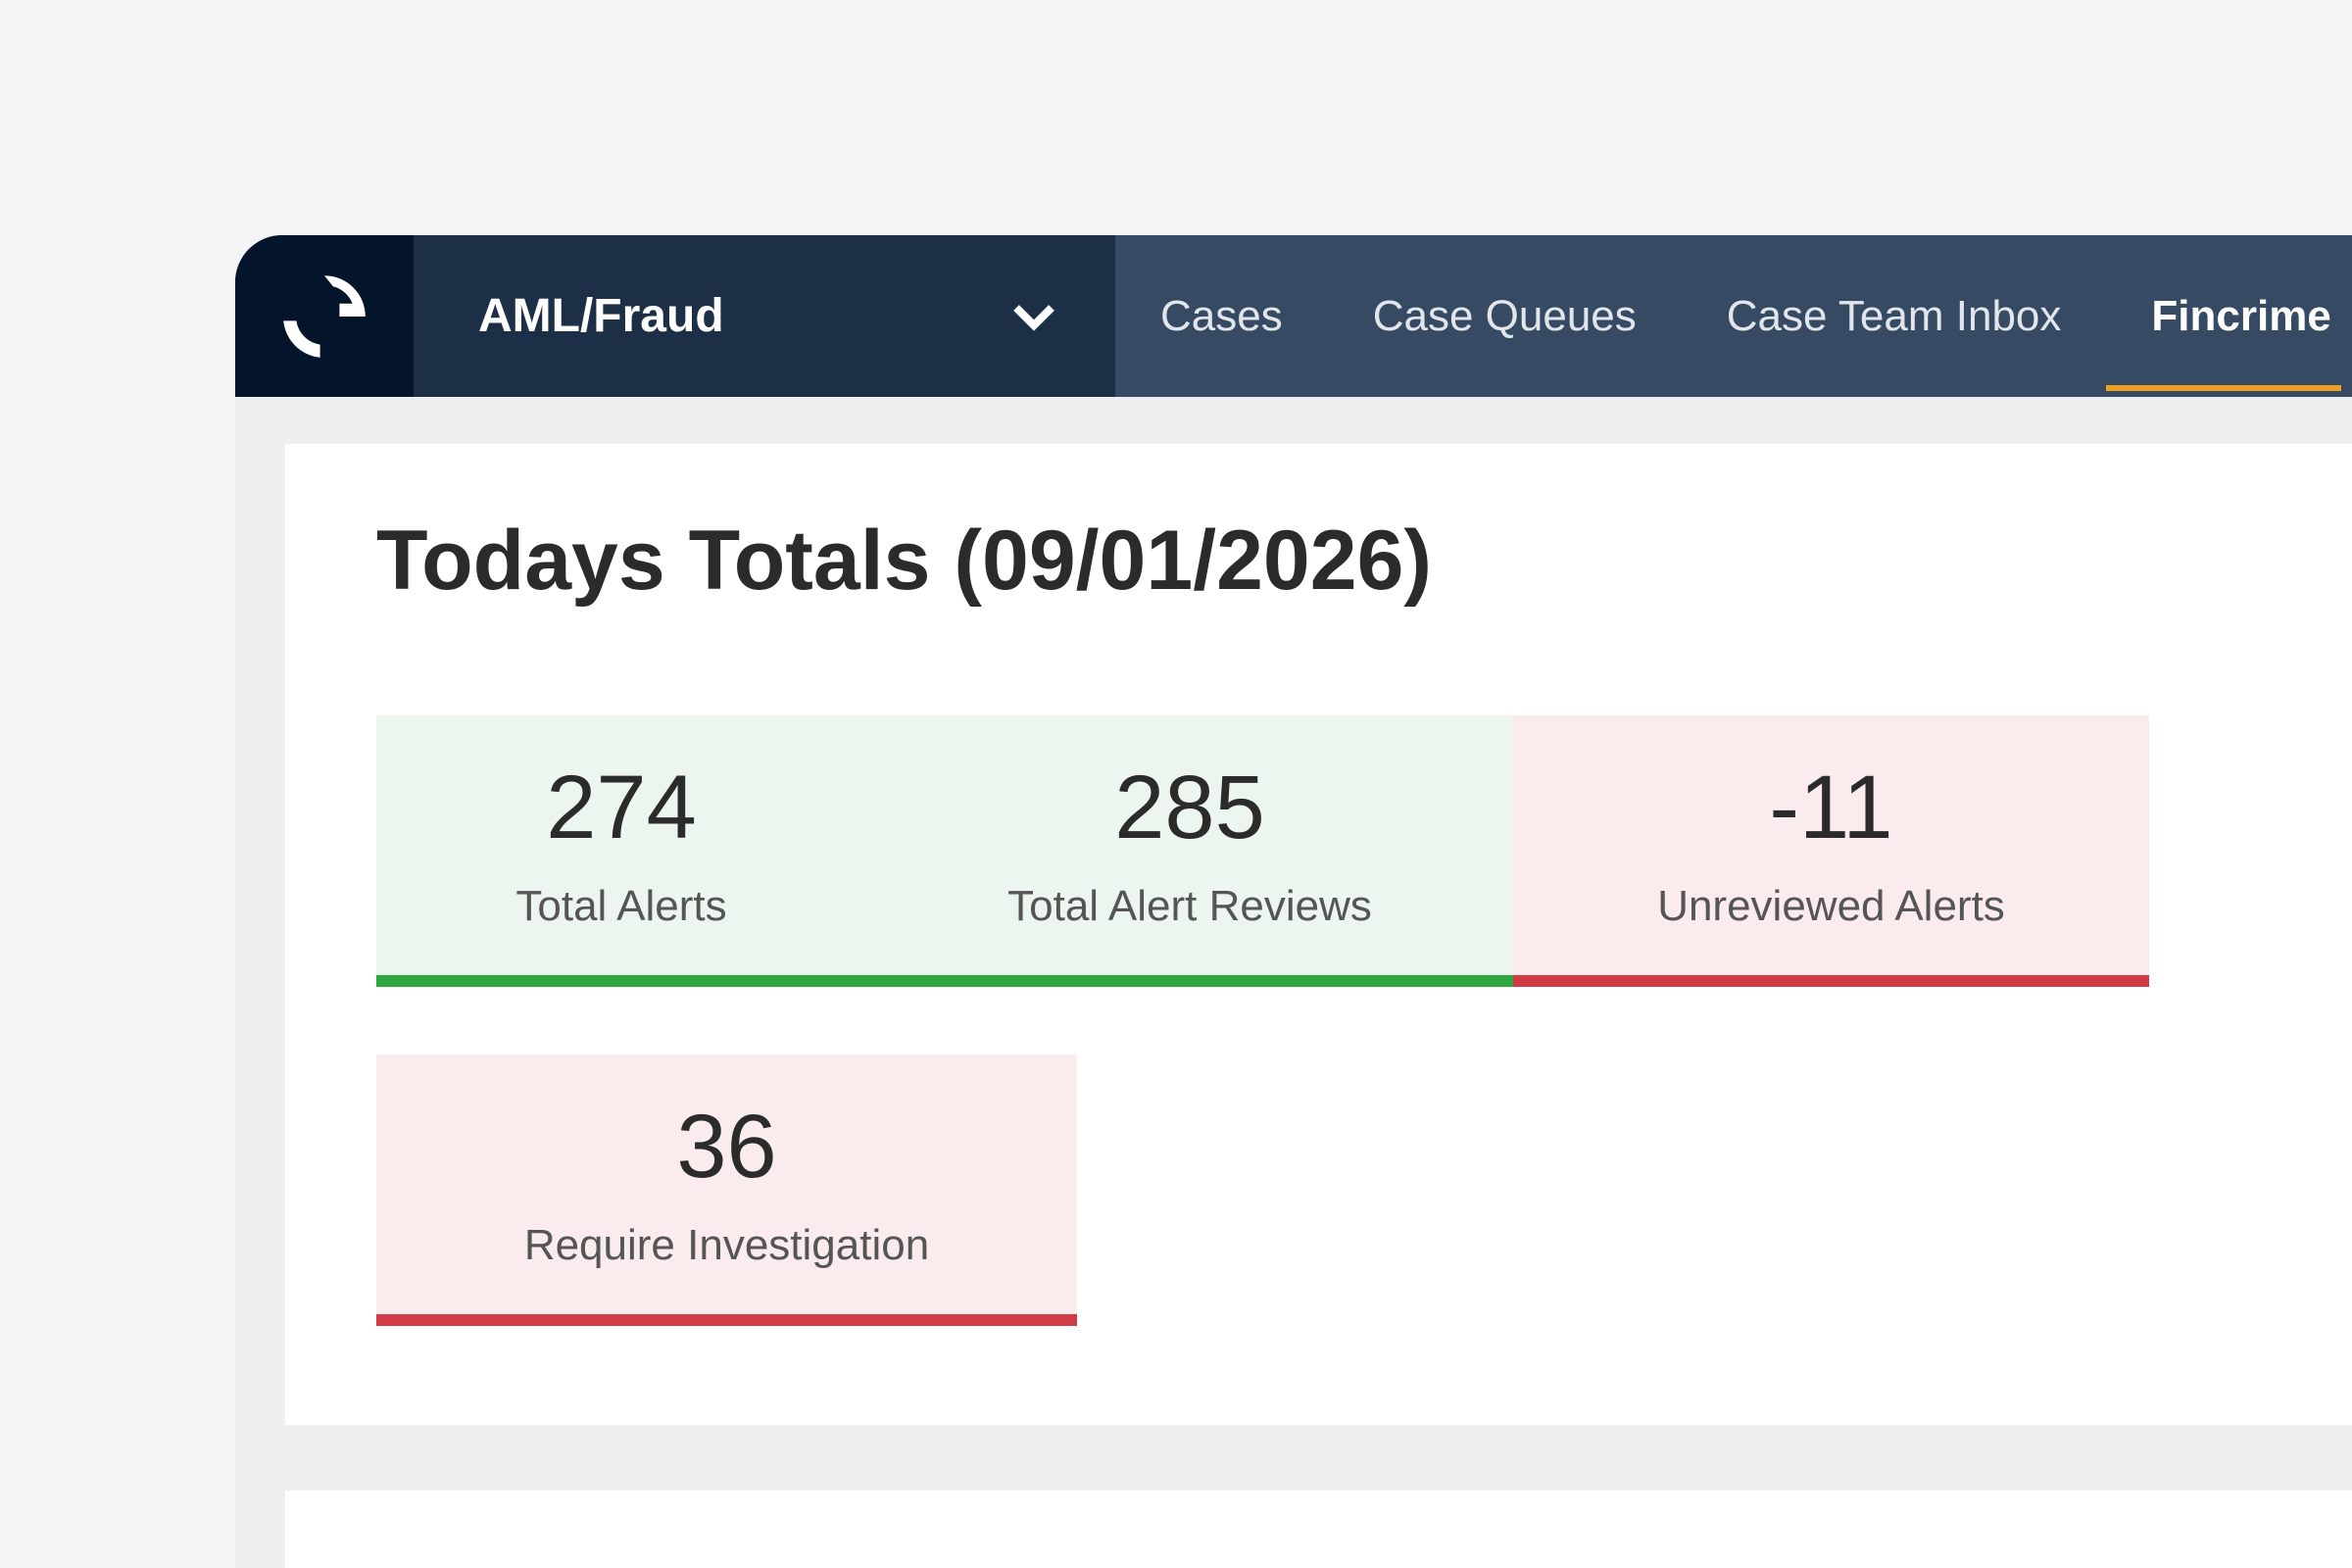 The image size is (2352, 1568). I want to click on stat-total-alerts: 274 Total Alerts, so click(621, 851).